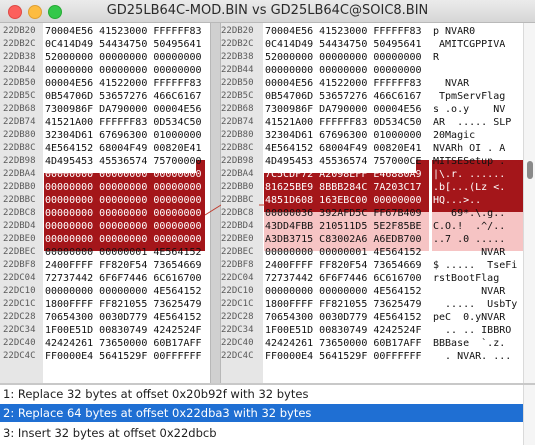 This screenshot has height=445, width=535. Describe the element at coordinates (240, 239) in the screenshot. I see `right-offset: 22DBE0` at that location.